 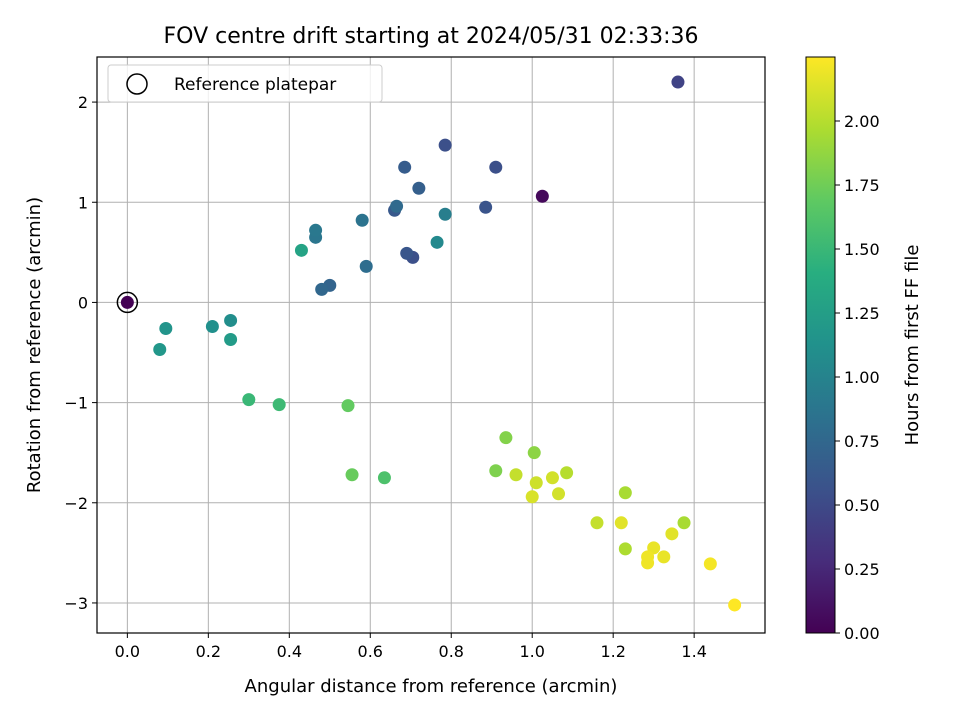 I want to click on colorbar-tick-label: 0.50, so click(x=862, y=505).